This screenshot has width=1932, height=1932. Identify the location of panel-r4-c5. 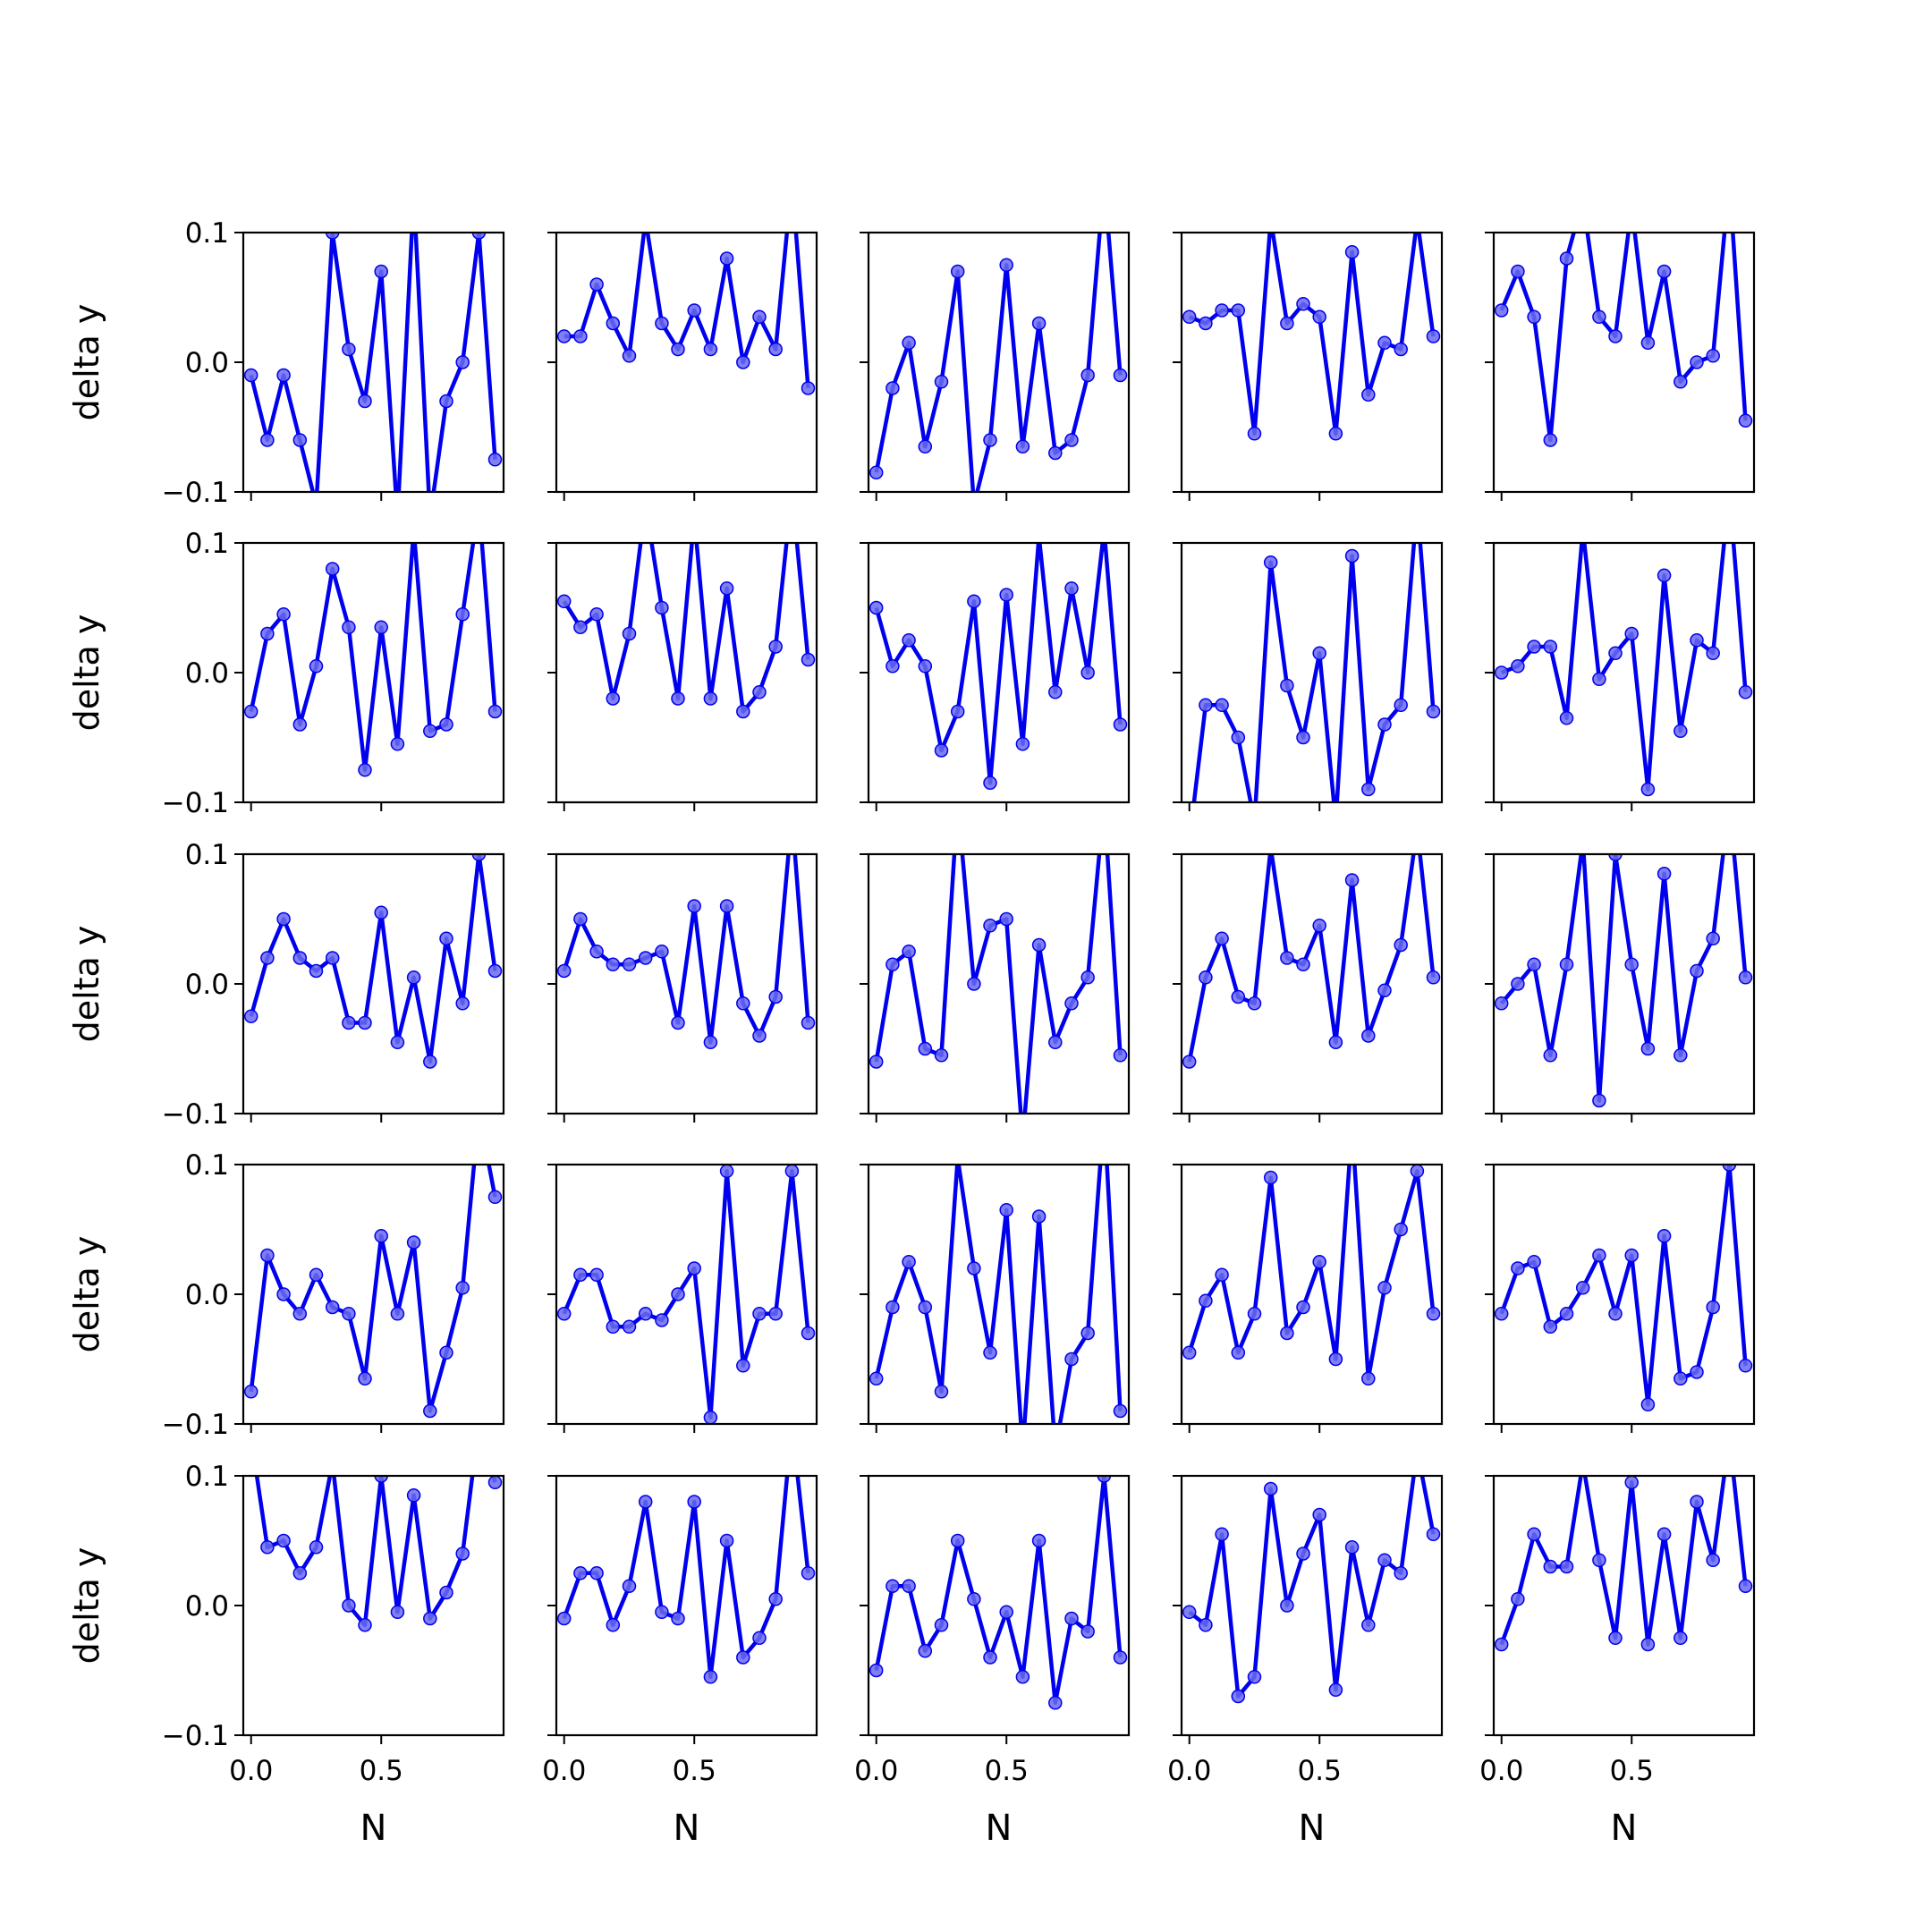
(1620, 1298).